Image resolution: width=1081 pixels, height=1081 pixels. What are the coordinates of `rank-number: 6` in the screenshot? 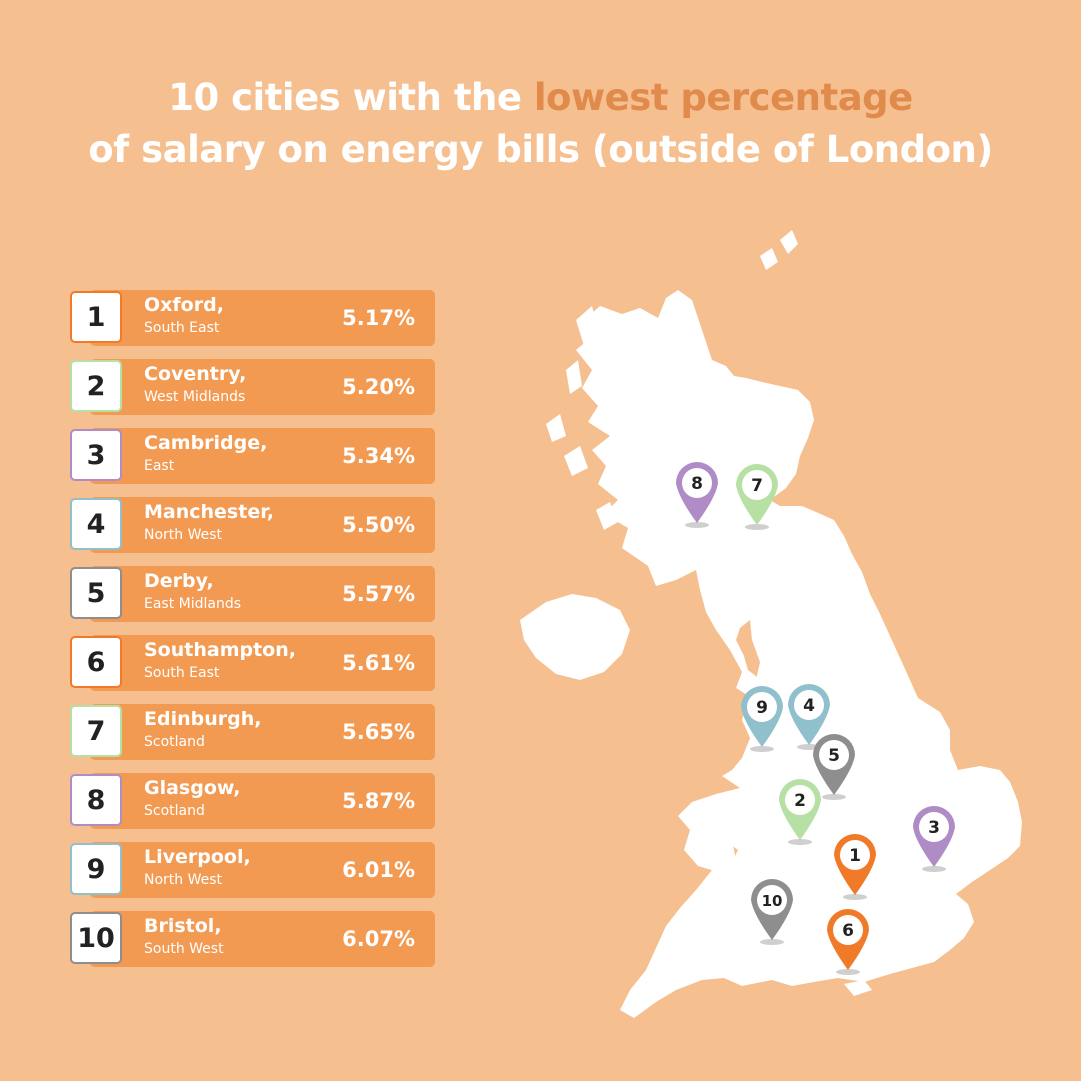 It's located at (96, 662).